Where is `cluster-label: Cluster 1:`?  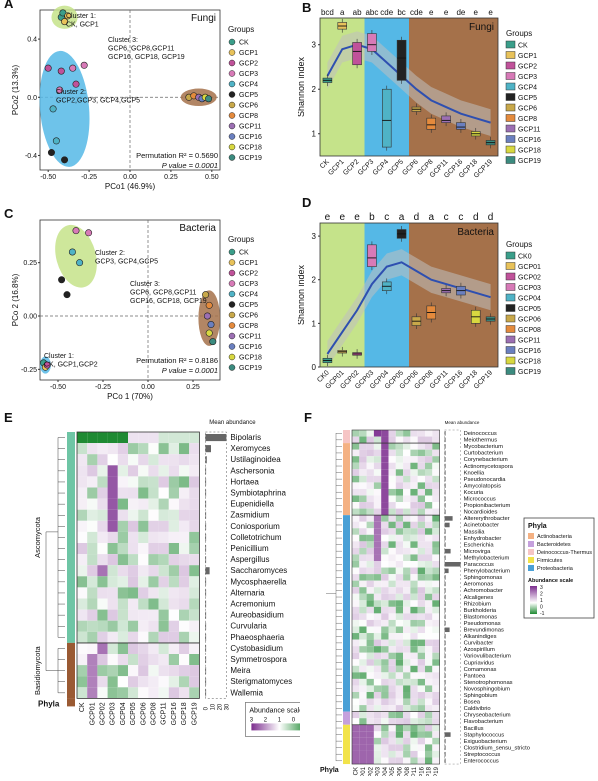
cluster-label: Cluster 1: is located at coordinates (81, 16).